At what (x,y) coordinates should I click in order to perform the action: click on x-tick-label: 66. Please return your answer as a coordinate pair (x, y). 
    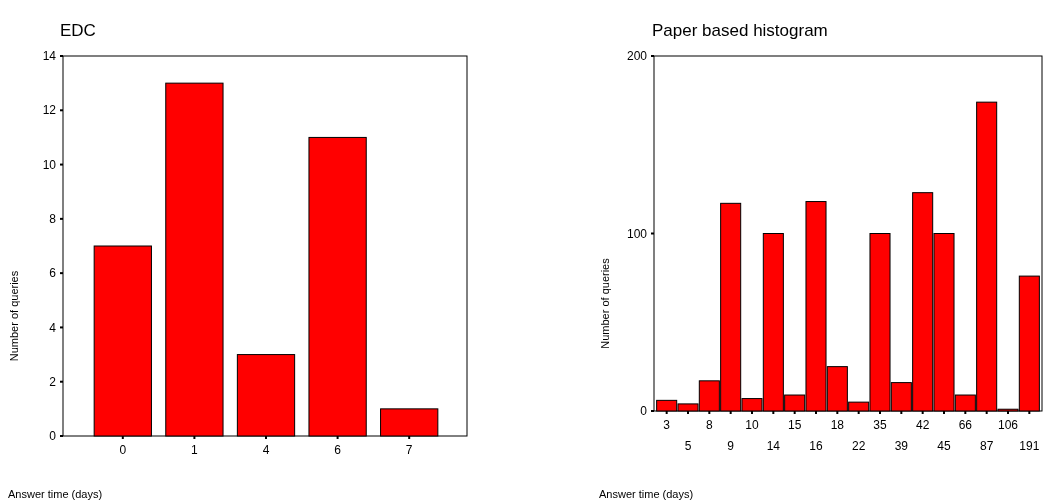
    Looking at the image, I should click on (965, 425).